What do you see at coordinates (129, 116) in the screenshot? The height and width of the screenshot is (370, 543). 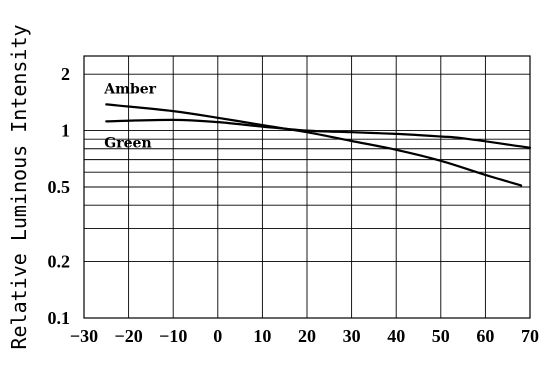 I see `annotations: Amber Green` at bounding box center [129, 116].